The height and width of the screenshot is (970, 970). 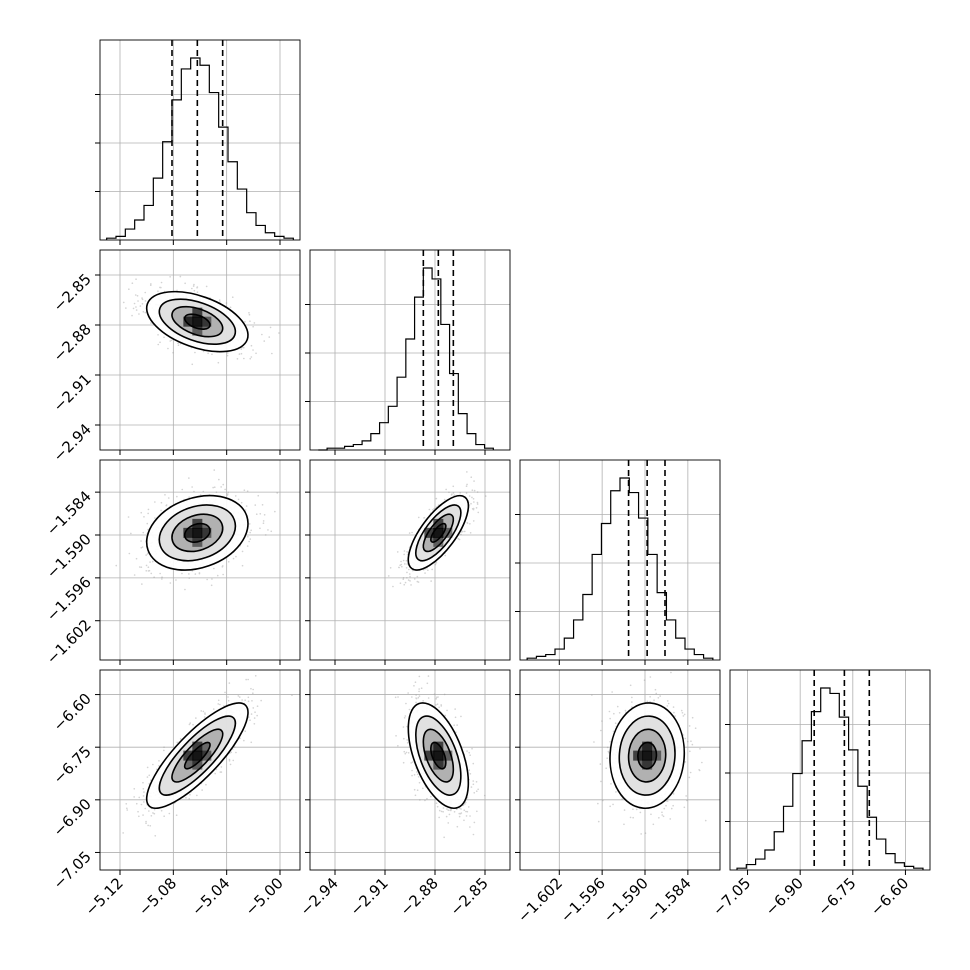 I want to click on x-tick-label: −6.75, so click(x=836, y=896).